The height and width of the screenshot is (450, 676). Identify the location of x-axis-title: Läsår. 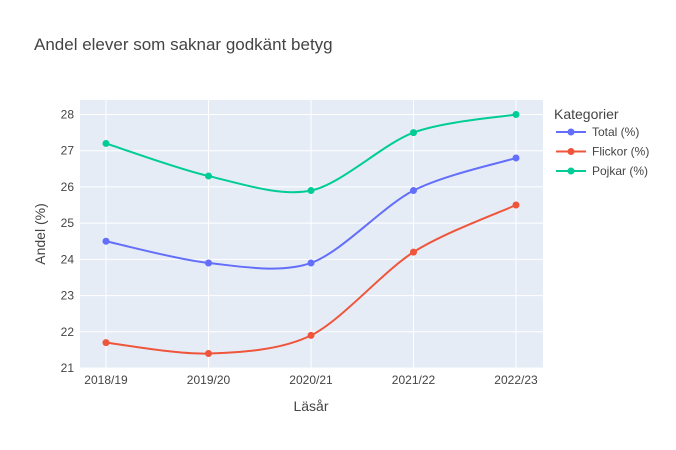
(310, 406).